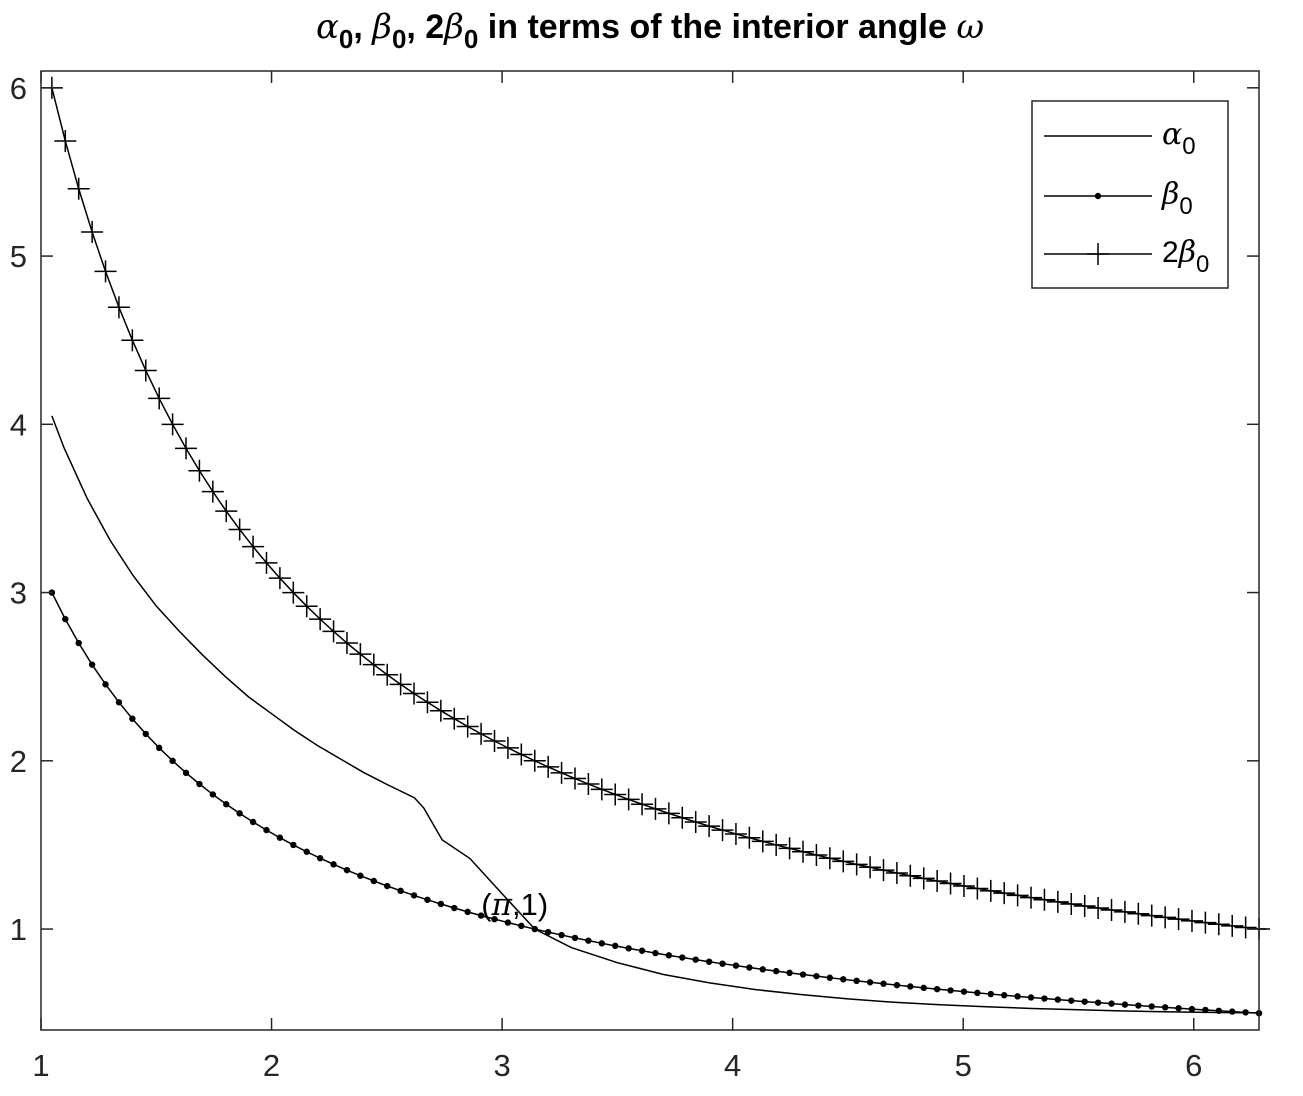 Image resolution: width=1303 pixels, height=1096 pixels. I want to click on y-tick-label: 3, so click(18, 593).